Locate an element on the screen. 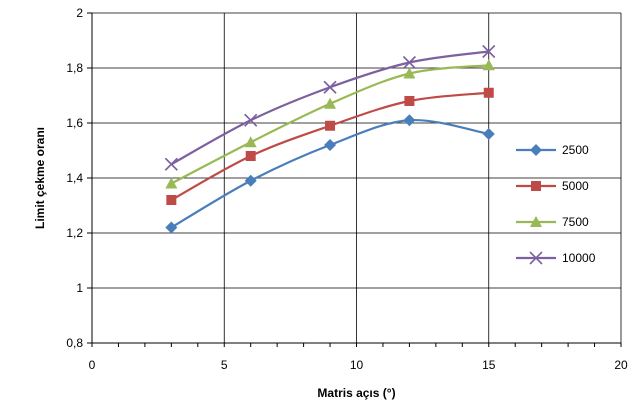 This screenshot has height=408, width=641. legend-item: 2500 is located at coordinates (552, 150).